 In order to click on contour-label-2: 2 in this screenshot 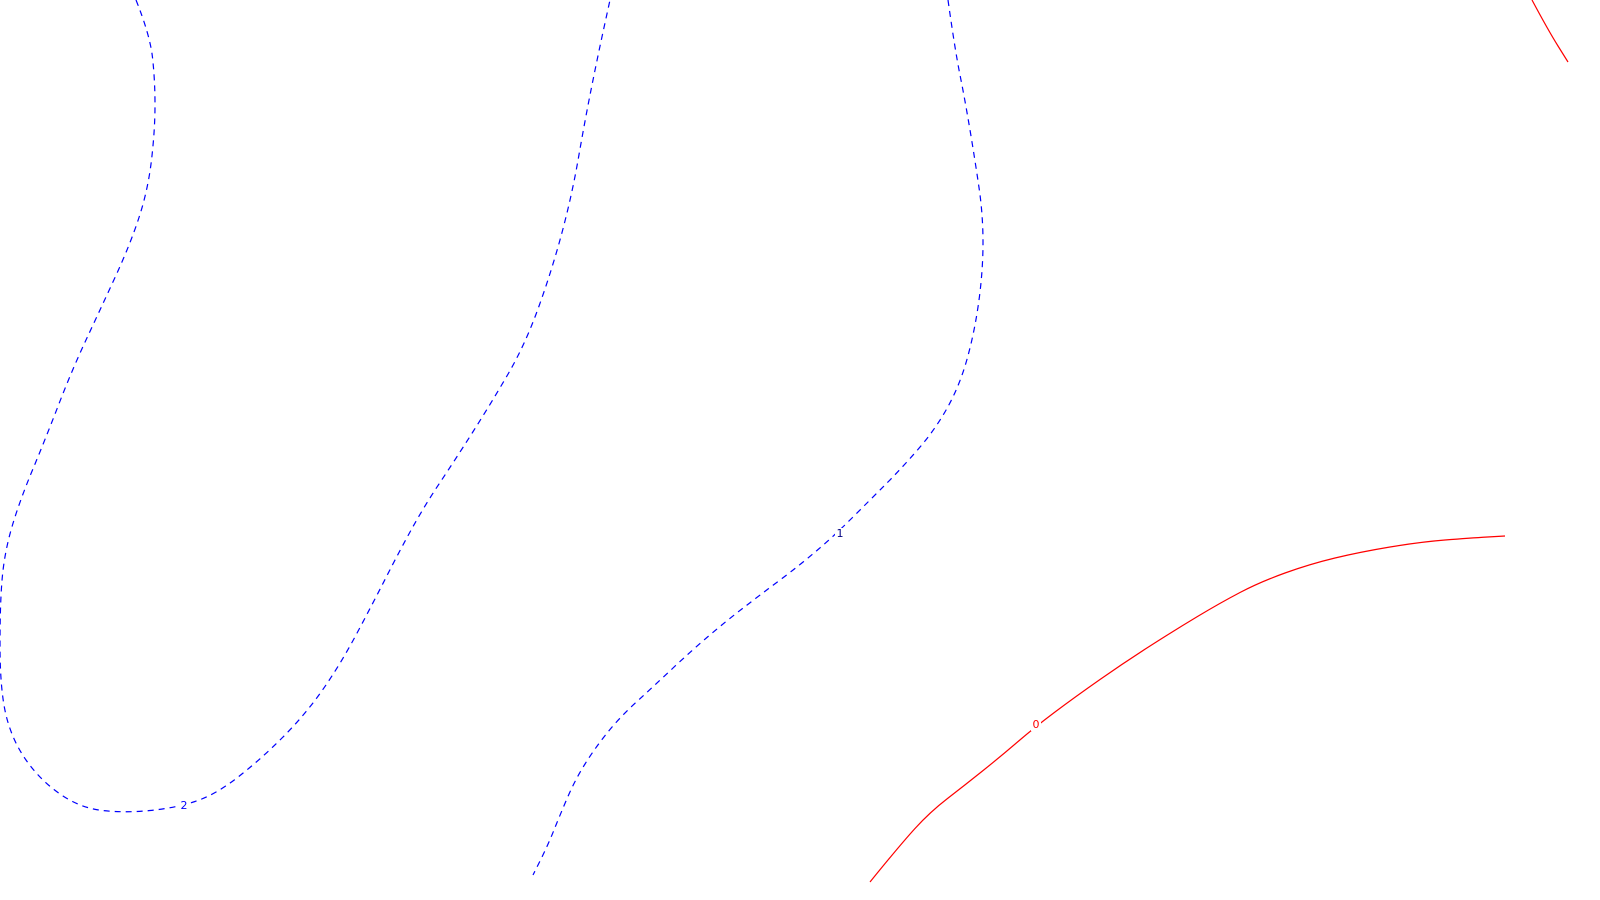, I will do `click(184, 805)`.